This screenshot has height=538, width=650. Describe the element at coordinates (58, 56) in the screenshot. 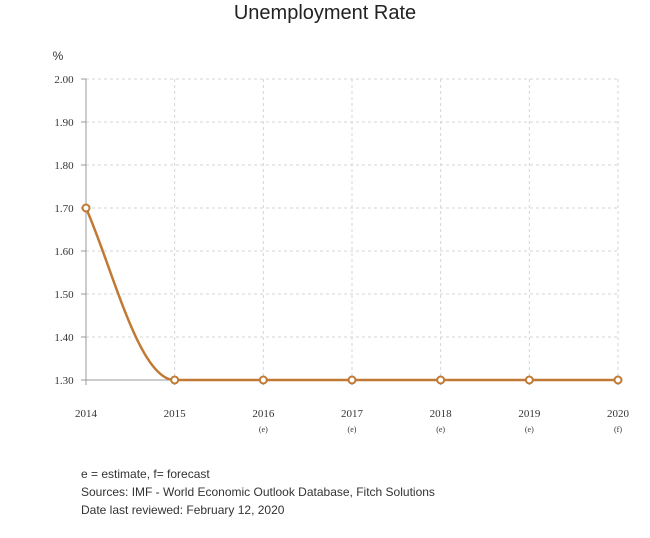

I see `y-axis-unit-label: %` at that location.